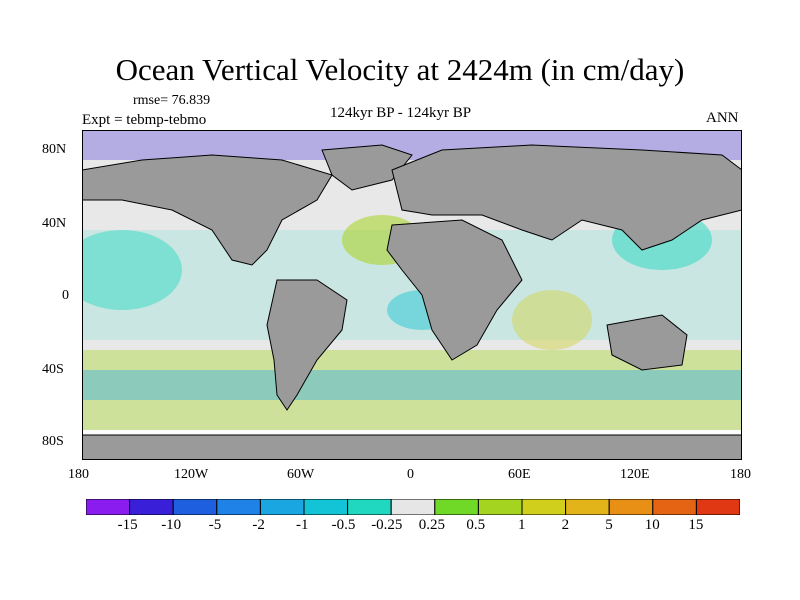 This screenshot has height=600, width=800. I want to click on colorbar-label: 0.25, so click(432, 525).